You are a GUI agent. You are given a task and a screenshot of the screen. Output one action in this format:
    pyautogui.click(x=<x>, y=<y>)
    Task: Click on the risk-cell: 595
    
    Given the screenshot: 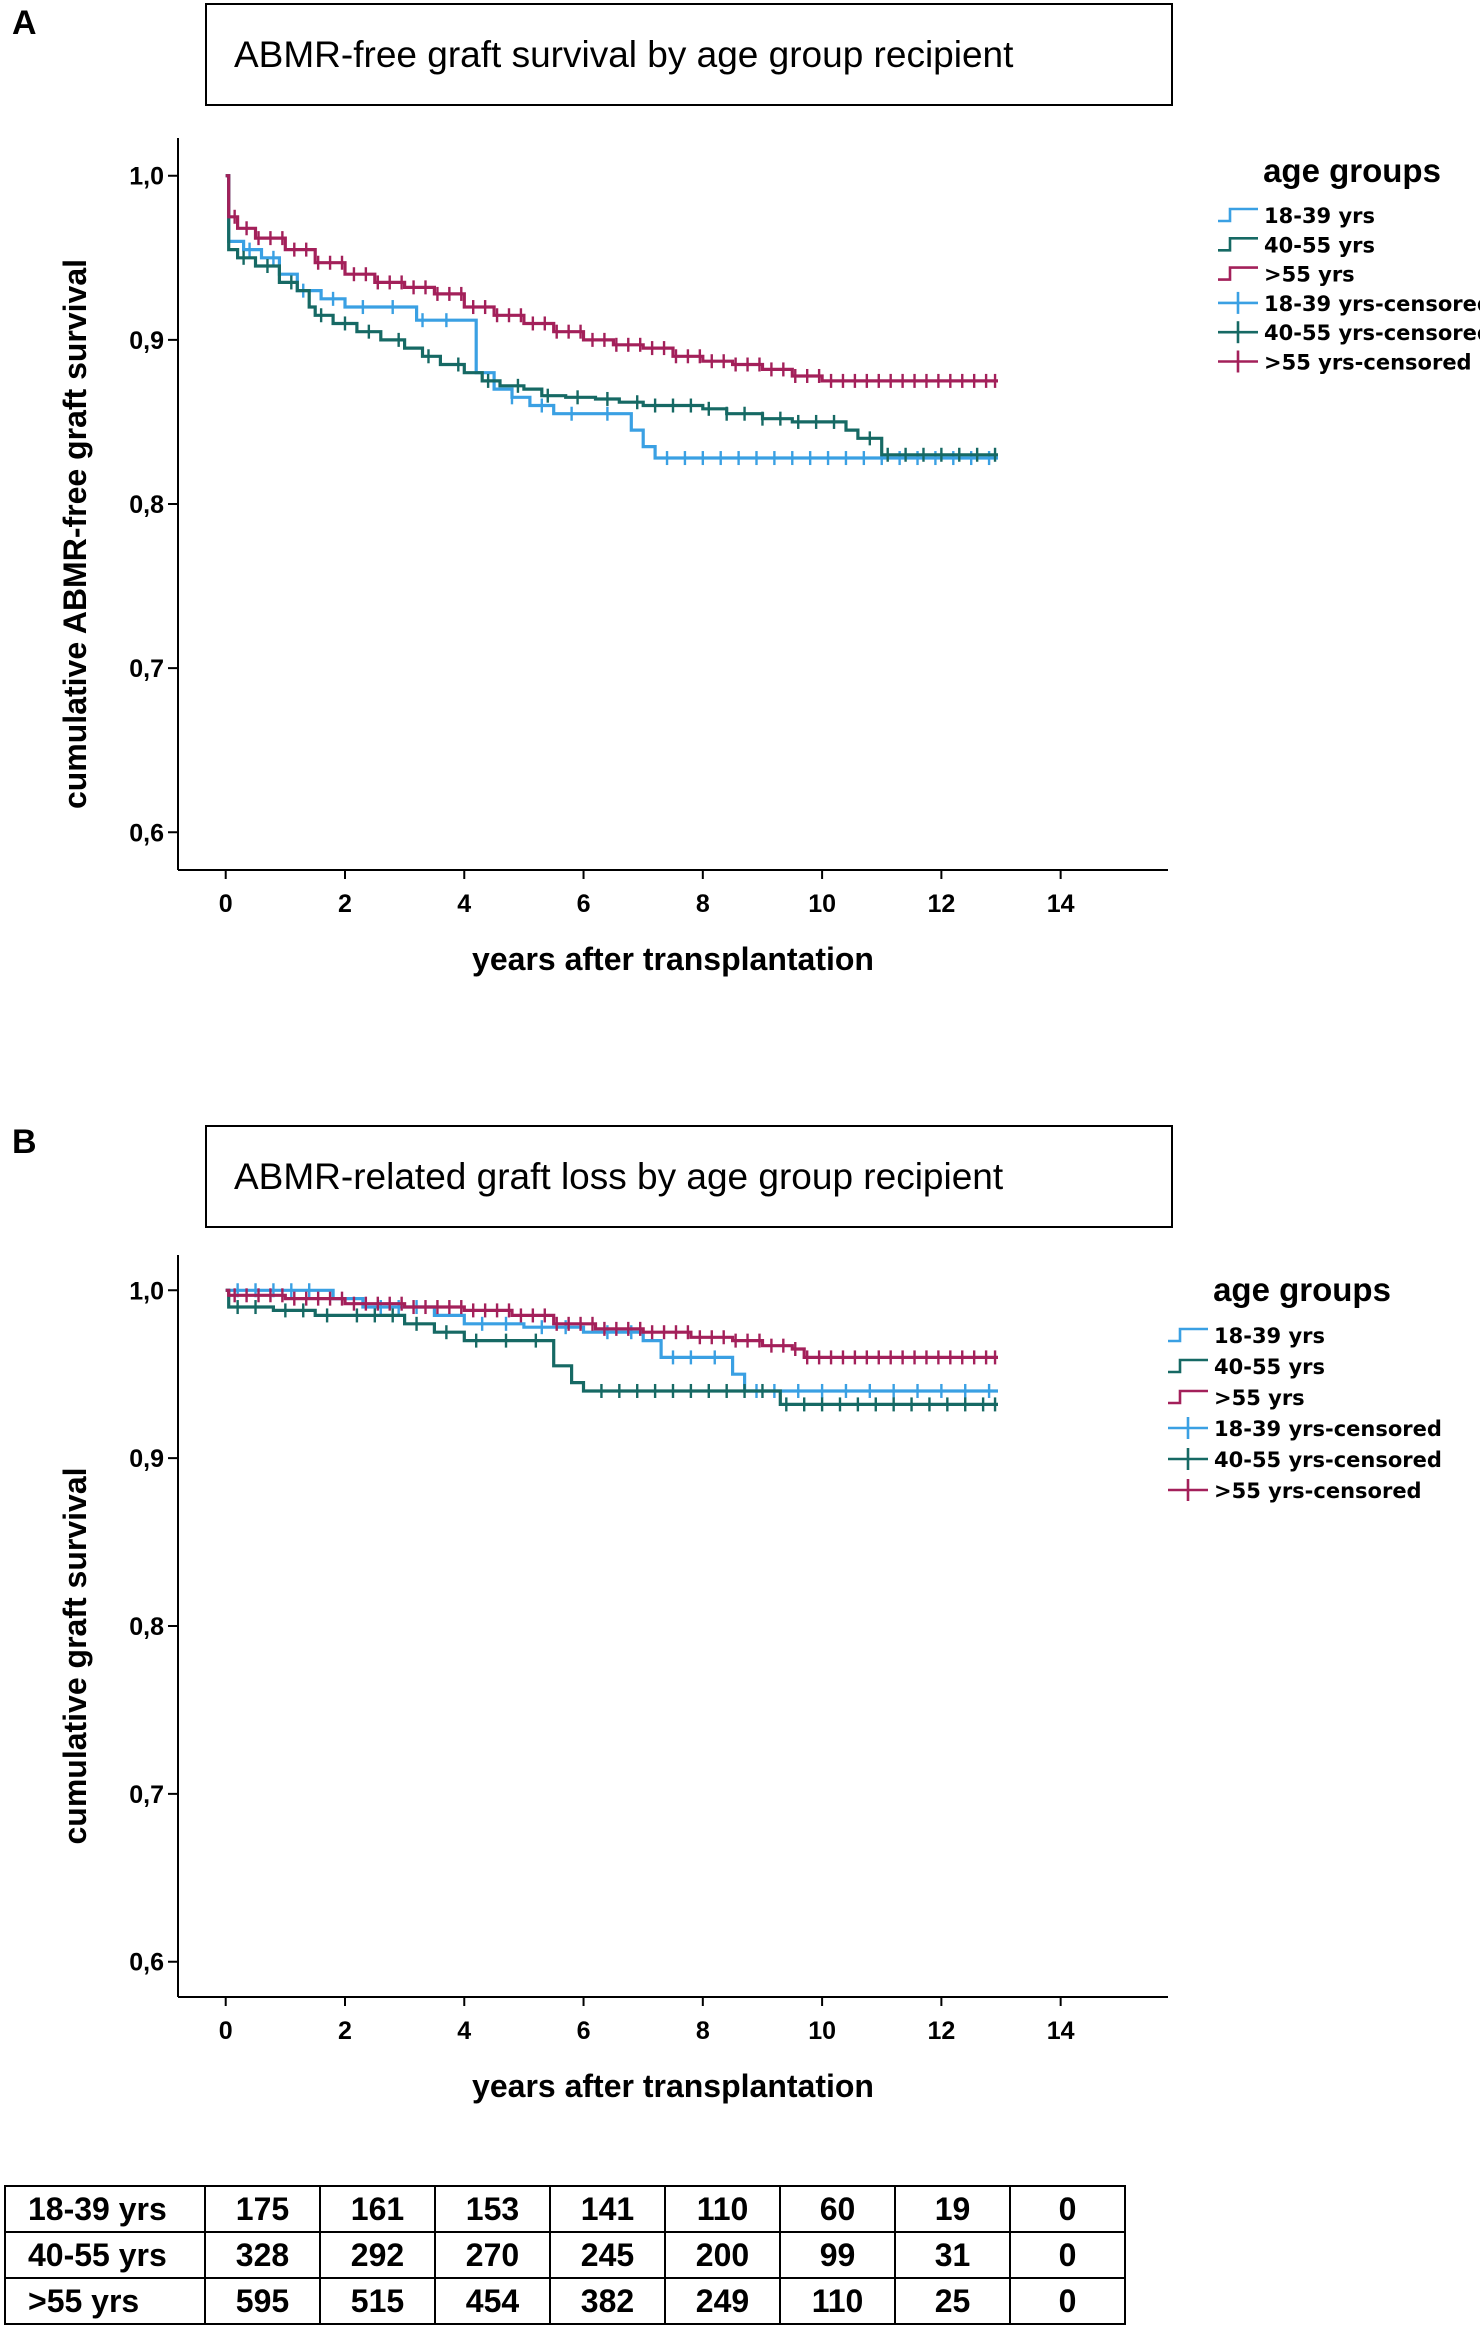 What is the action you would take?
    pyautogui.click(x=262, y=2301)
    